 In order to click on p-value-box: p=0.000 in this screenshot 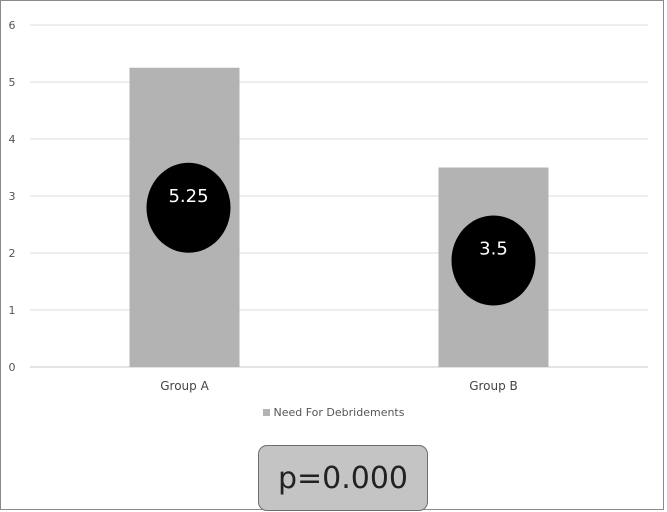, I will do `click(343, 478)`.